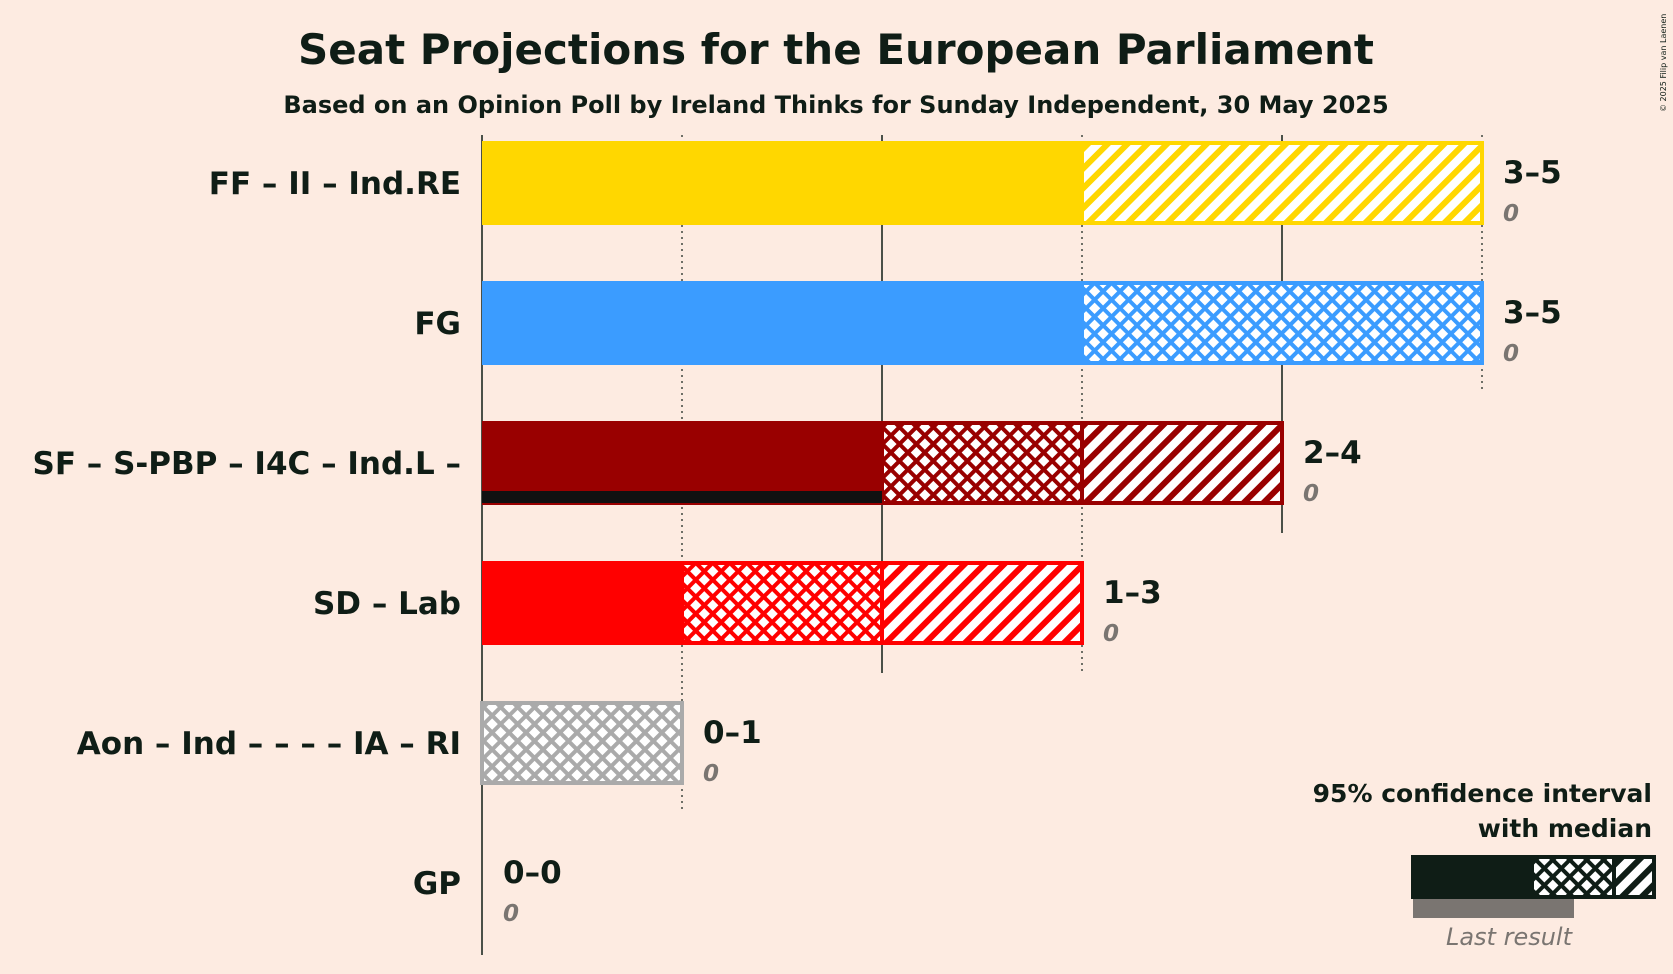 This screenshot has height=974, width=1673. I want to click on category-label-3: SD – Lab, so click(387, 604).